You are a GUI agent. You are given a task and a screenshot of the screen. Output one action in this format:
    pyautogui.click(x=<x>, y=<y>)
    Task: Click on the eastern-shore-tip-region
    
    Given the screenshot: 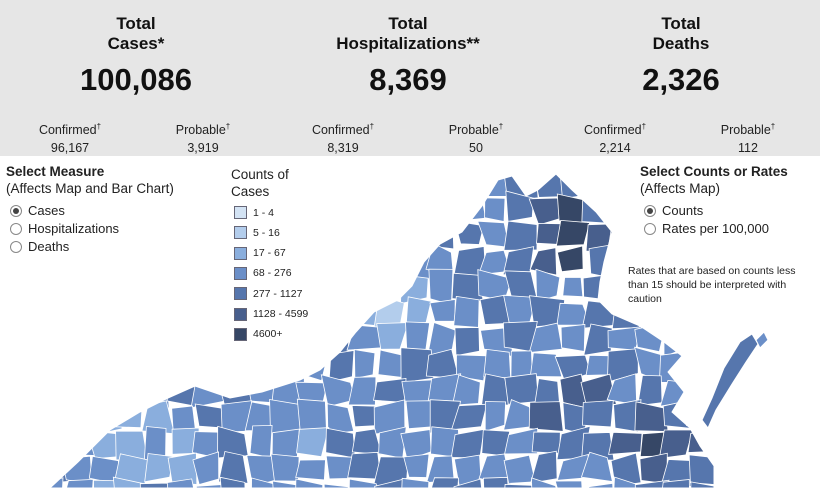 What is the action you would take?
    pyautogui.click(x=762, y=340)
    